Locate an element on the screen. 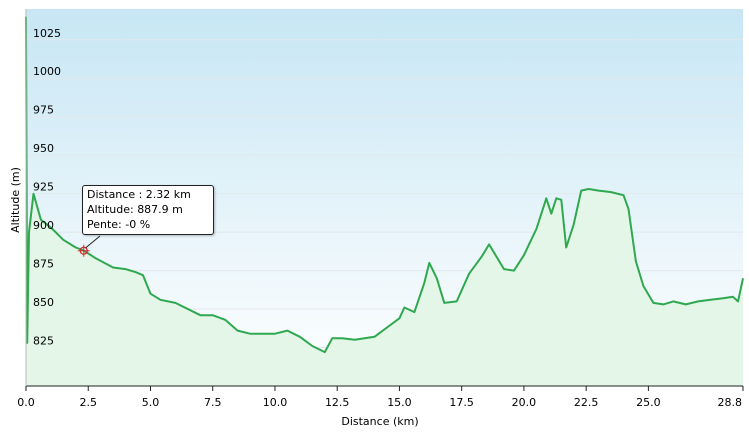  position-marker is located at coordinates (89, 246).